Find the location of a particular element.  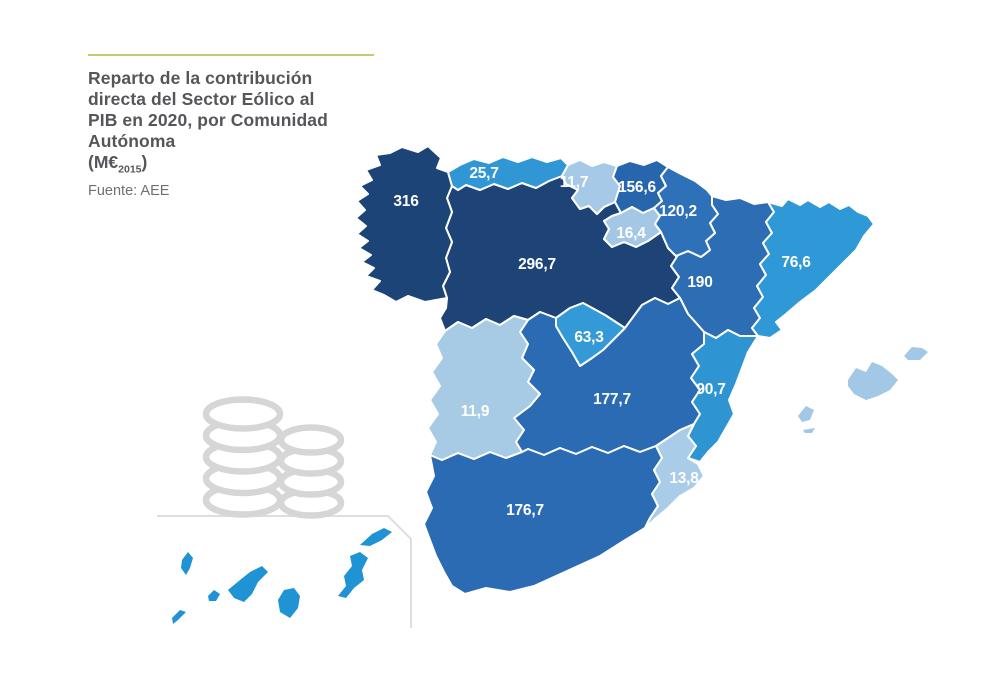

region-madrid is located at coordinates (590, 334).